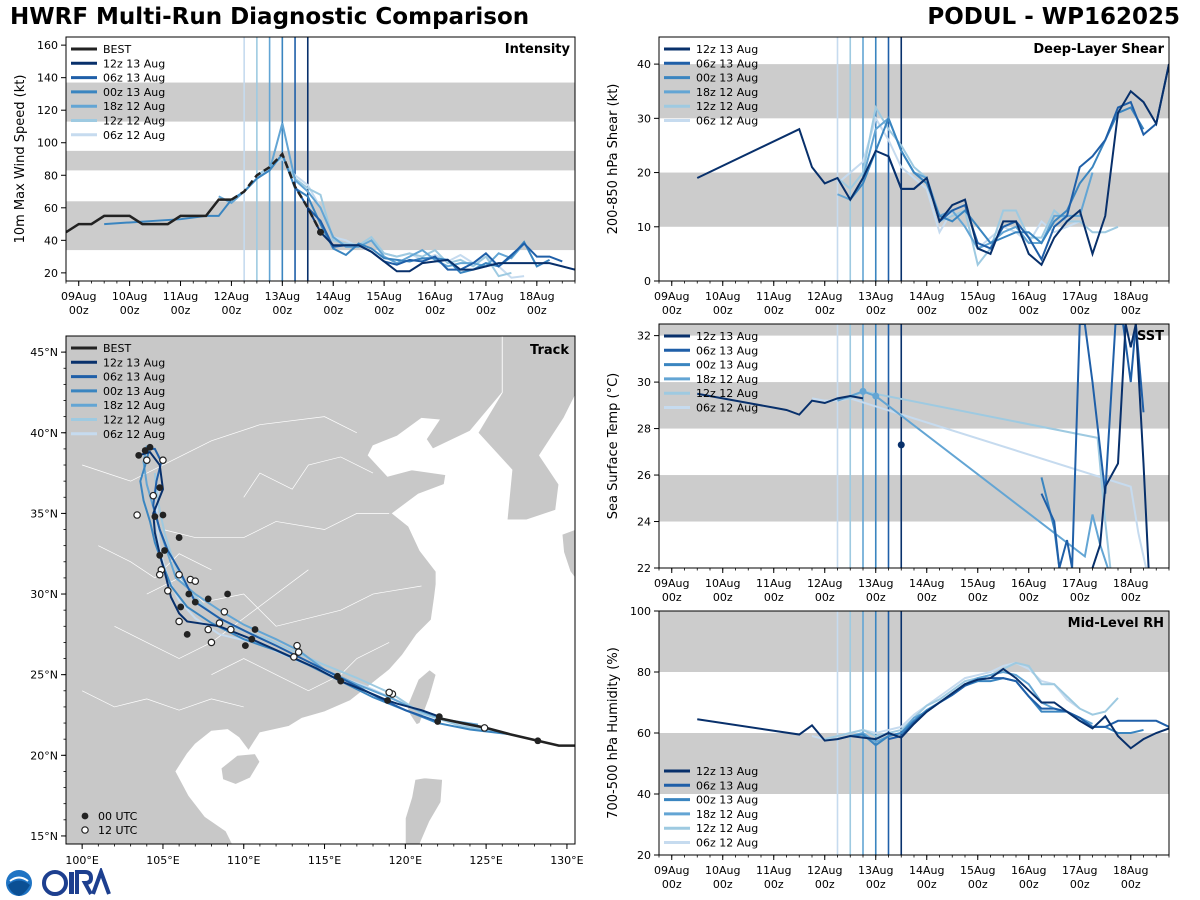  What do you see at coordinates (51, 208) in the screenshot?
I see `y-tick-label: 60` at bounding box center [51, 208].